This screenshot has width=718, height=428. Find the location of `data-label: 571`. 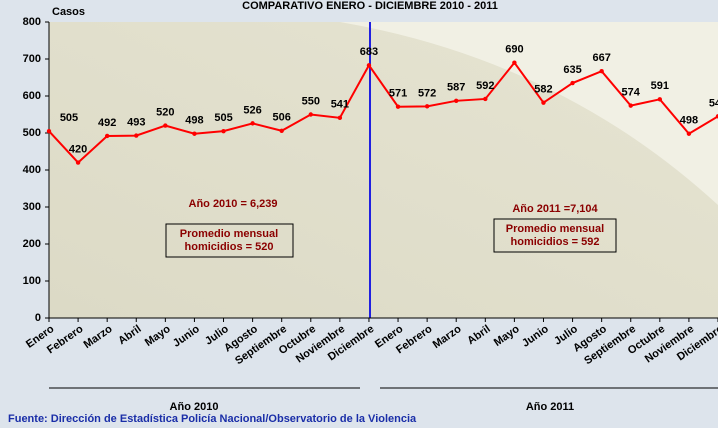

data-label: 571 is located at coordinates (398, 94).